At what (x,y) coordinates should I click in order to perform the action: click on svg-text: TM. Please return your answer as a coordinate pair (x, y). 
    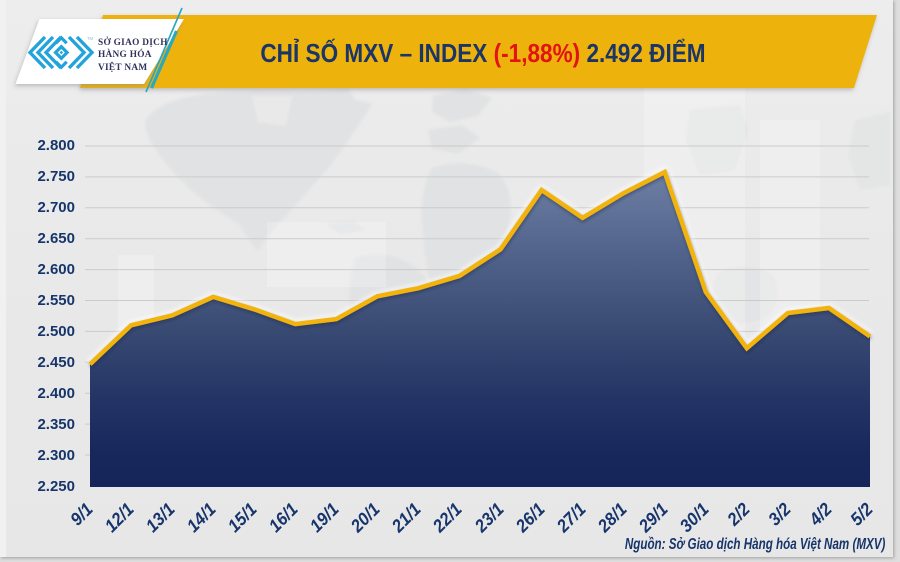
    Looking at the image, I should click on (90, 38).